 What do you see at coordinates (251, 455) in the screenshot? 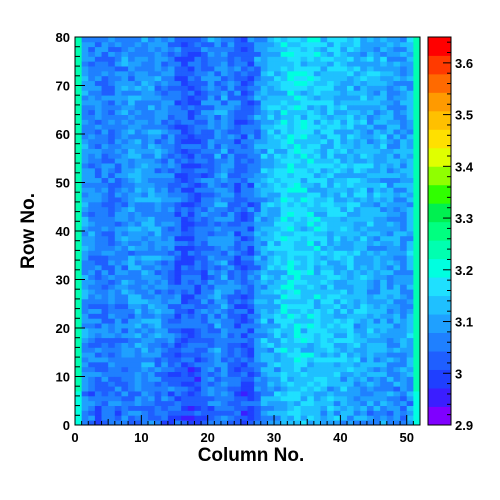
I see `x-axis-title: Column No.` at bounding box center [251, 455].